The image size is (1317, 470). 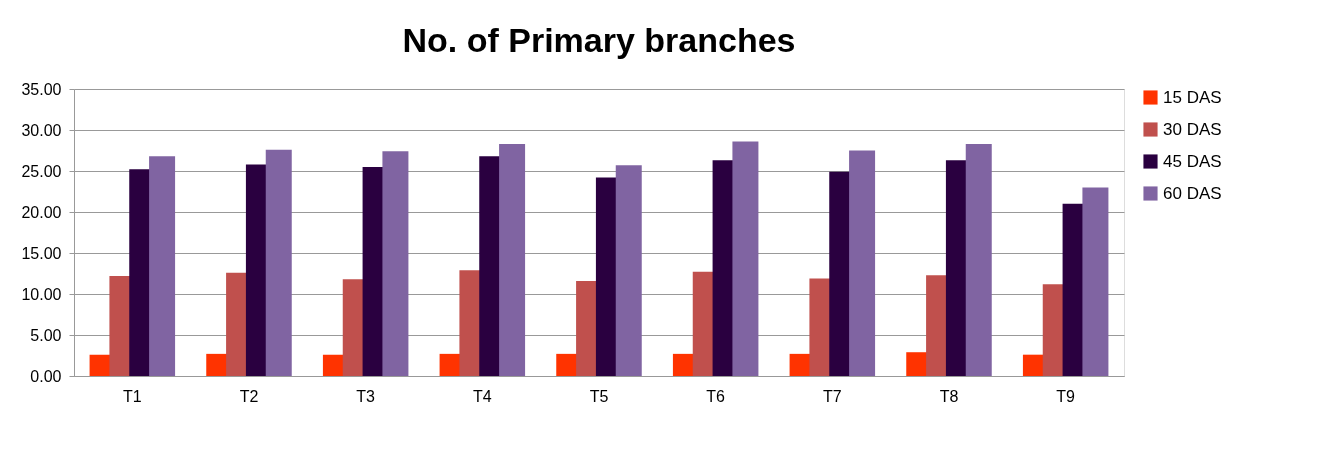 What do you see at coordinates (132, 396) in the screenshot?
I see `x-tick-label: T1` at bounding box center [132, 396].